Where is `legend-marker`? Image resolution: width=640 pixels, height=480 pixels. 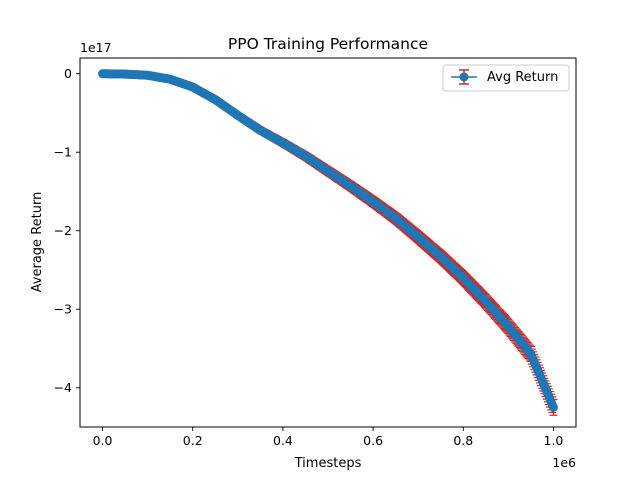
legend-marker is located at coordinates (464, 77).